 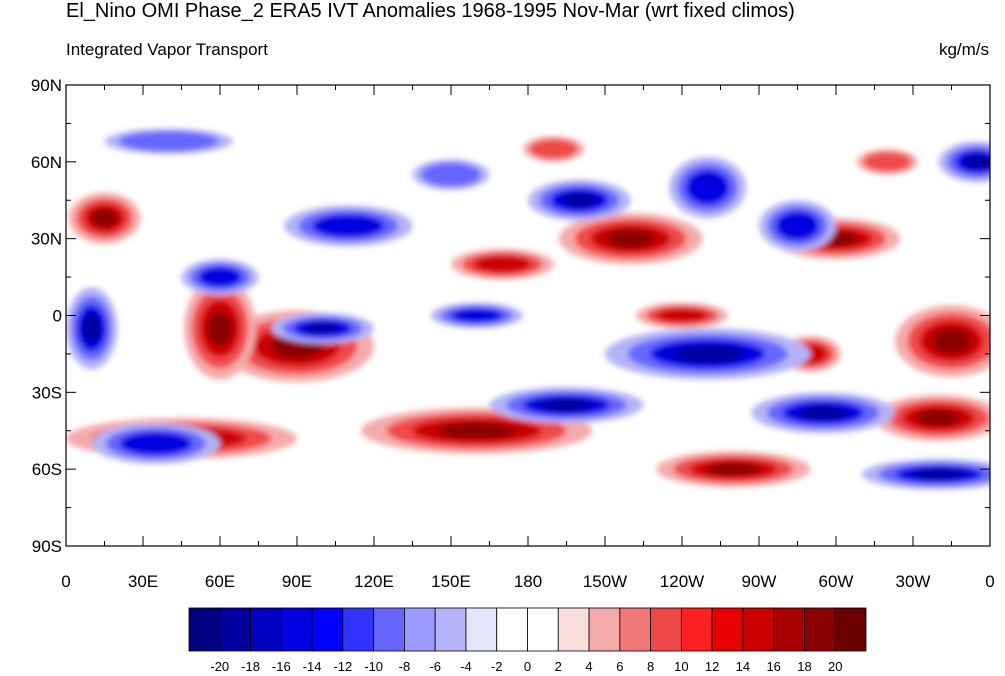 What do you see at coordinates (46, 85) in the screenshot?
I see `y-tick-label: 90N` at bounding box center [46, 85].